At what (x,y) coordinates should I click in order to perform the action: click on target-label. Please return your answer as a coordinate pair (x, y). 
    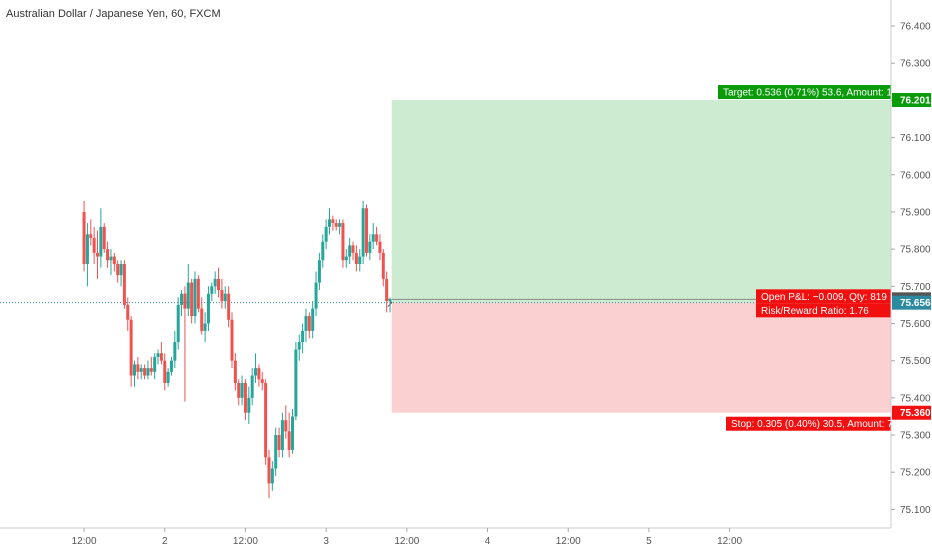
    Looking at the image, I should click on (814, 92).